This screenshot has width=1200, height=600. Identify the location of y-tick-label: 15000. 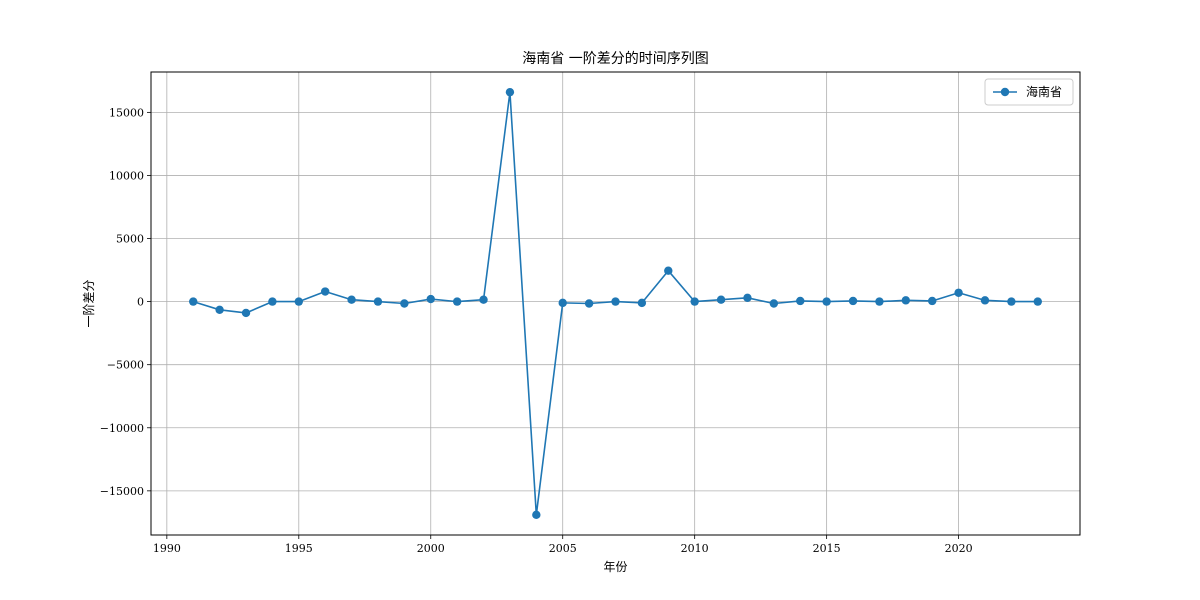
(126, 112).